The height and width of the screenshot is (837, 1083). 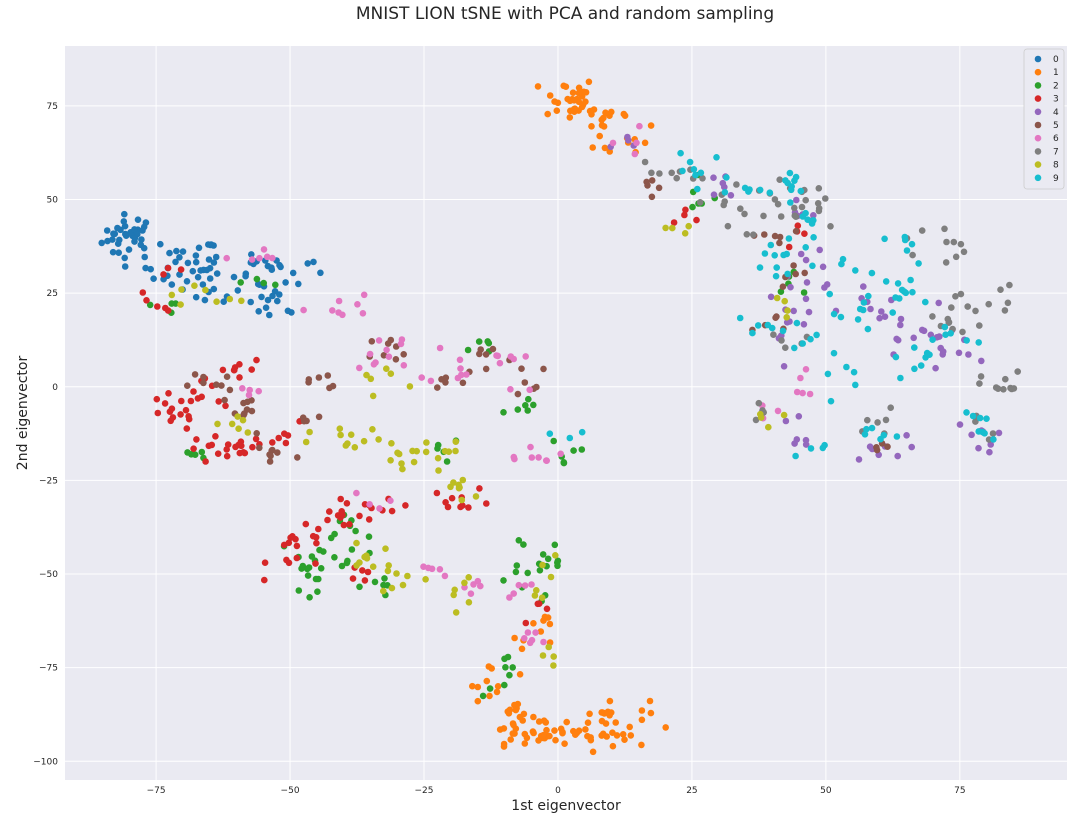 What do you see at coordinates (52, 107) in the screenshot?
I see `y-tick-label: 75` at bounding box center [52, 107].